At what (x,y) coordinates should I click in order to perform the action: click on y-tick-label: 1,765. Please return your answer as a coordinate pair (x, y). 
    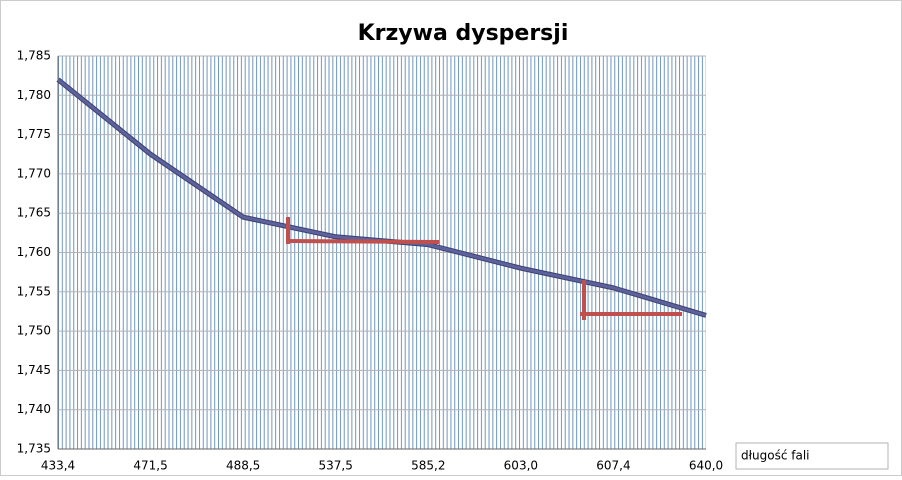
    Looking at the image, I should click on (34, 213).